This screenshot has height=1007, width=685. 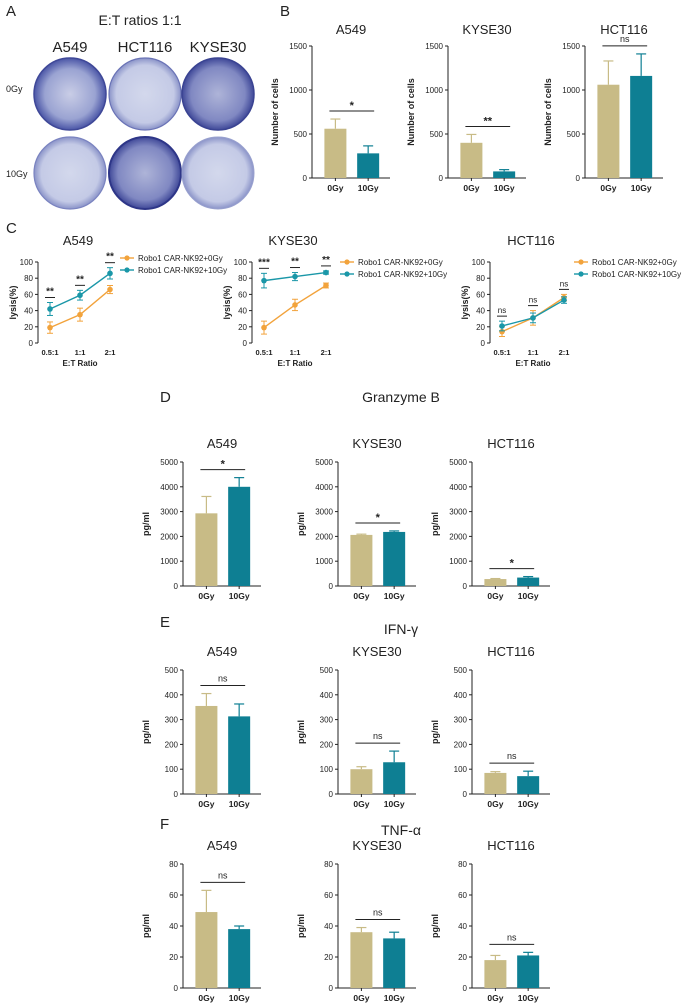 What do you see at coordinates (169, 487) in the screenshot?
I see `y-tick-label: 4000` at bounding box center [169, 487].